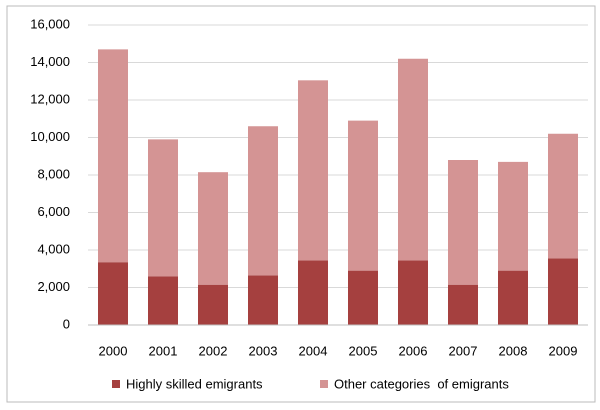  I want to click on y-tick-label: 0, so click(66, 323).